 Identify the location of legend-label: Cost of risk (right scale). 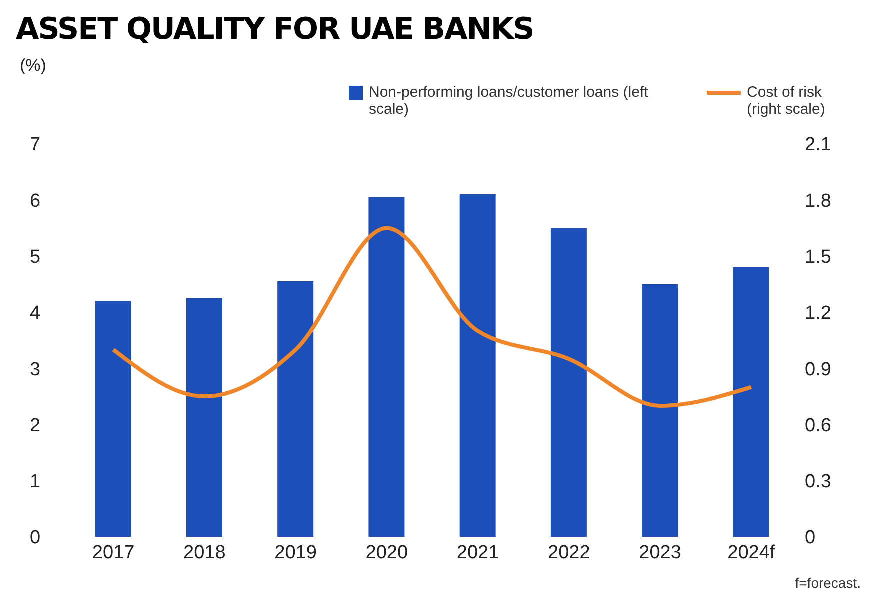
(786, 101).